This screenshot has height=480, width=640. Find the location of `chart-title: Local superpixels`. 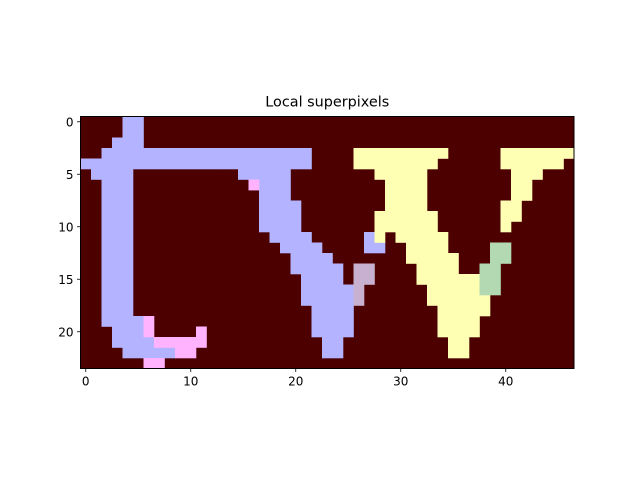

chart-title: Local superpixels is located at coordinates (327, 103).